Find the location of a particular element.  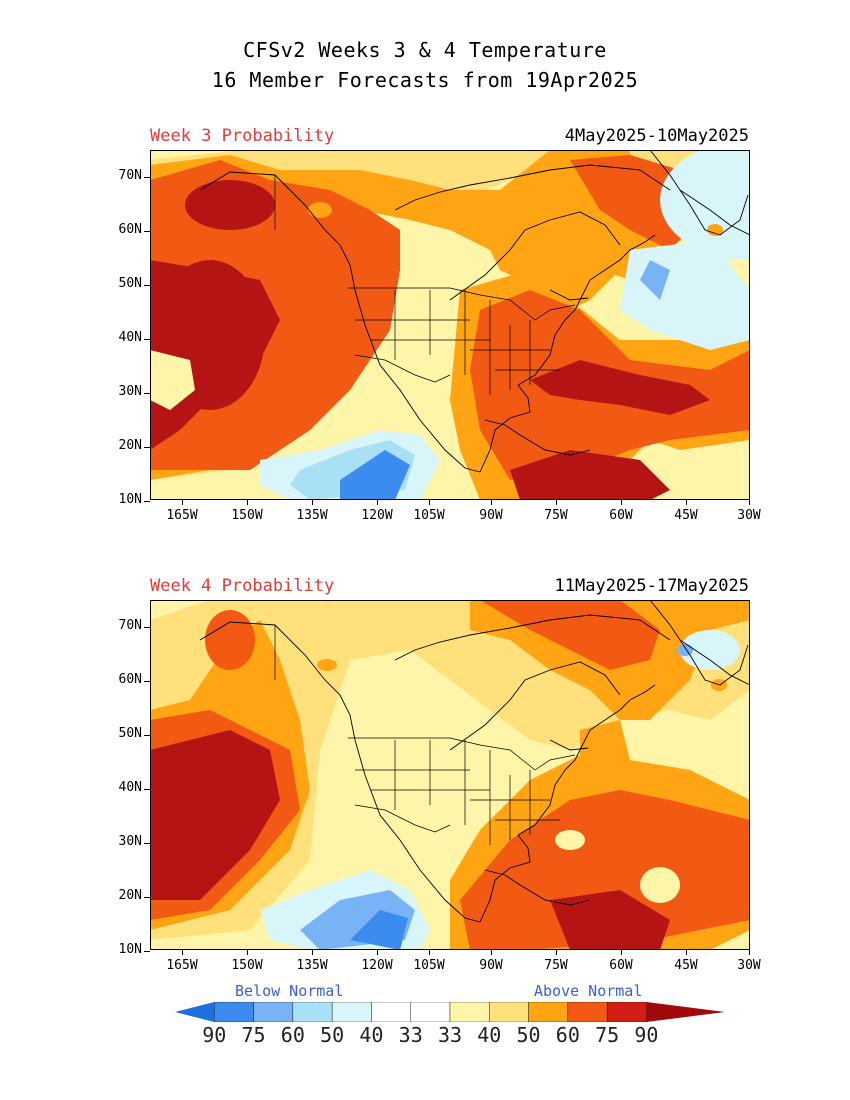

lat-tick-label: 50N is located at coordinates (130, 283).